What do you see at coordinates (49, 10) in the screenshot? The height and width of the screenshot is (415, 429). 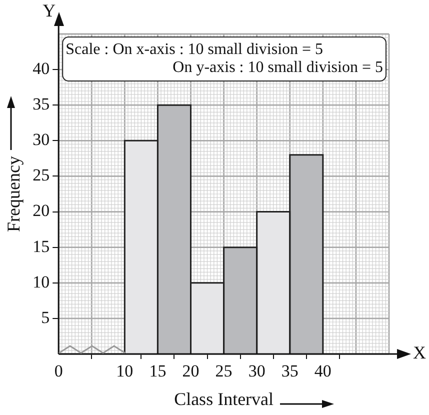 I see `text: Y` at bounding box center [49, 10].